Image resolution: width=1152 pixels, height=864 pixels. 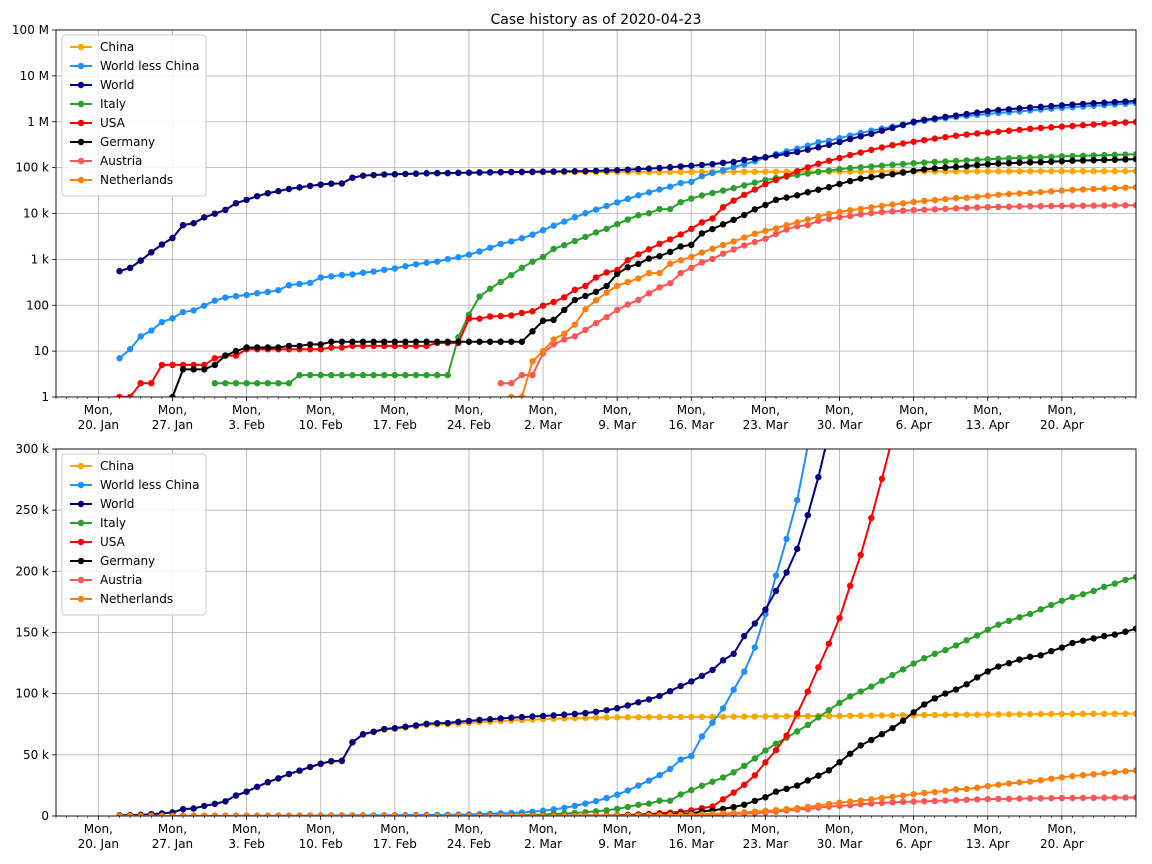 I want to click on x-tick-label-line: 17. Feb, so click(x=395, y=425).